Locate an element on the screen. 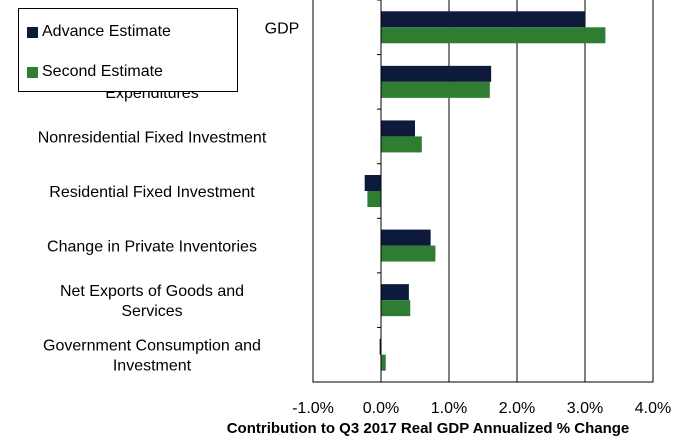  x-tick-label: 1.0% is located at coordinates (449, 408).